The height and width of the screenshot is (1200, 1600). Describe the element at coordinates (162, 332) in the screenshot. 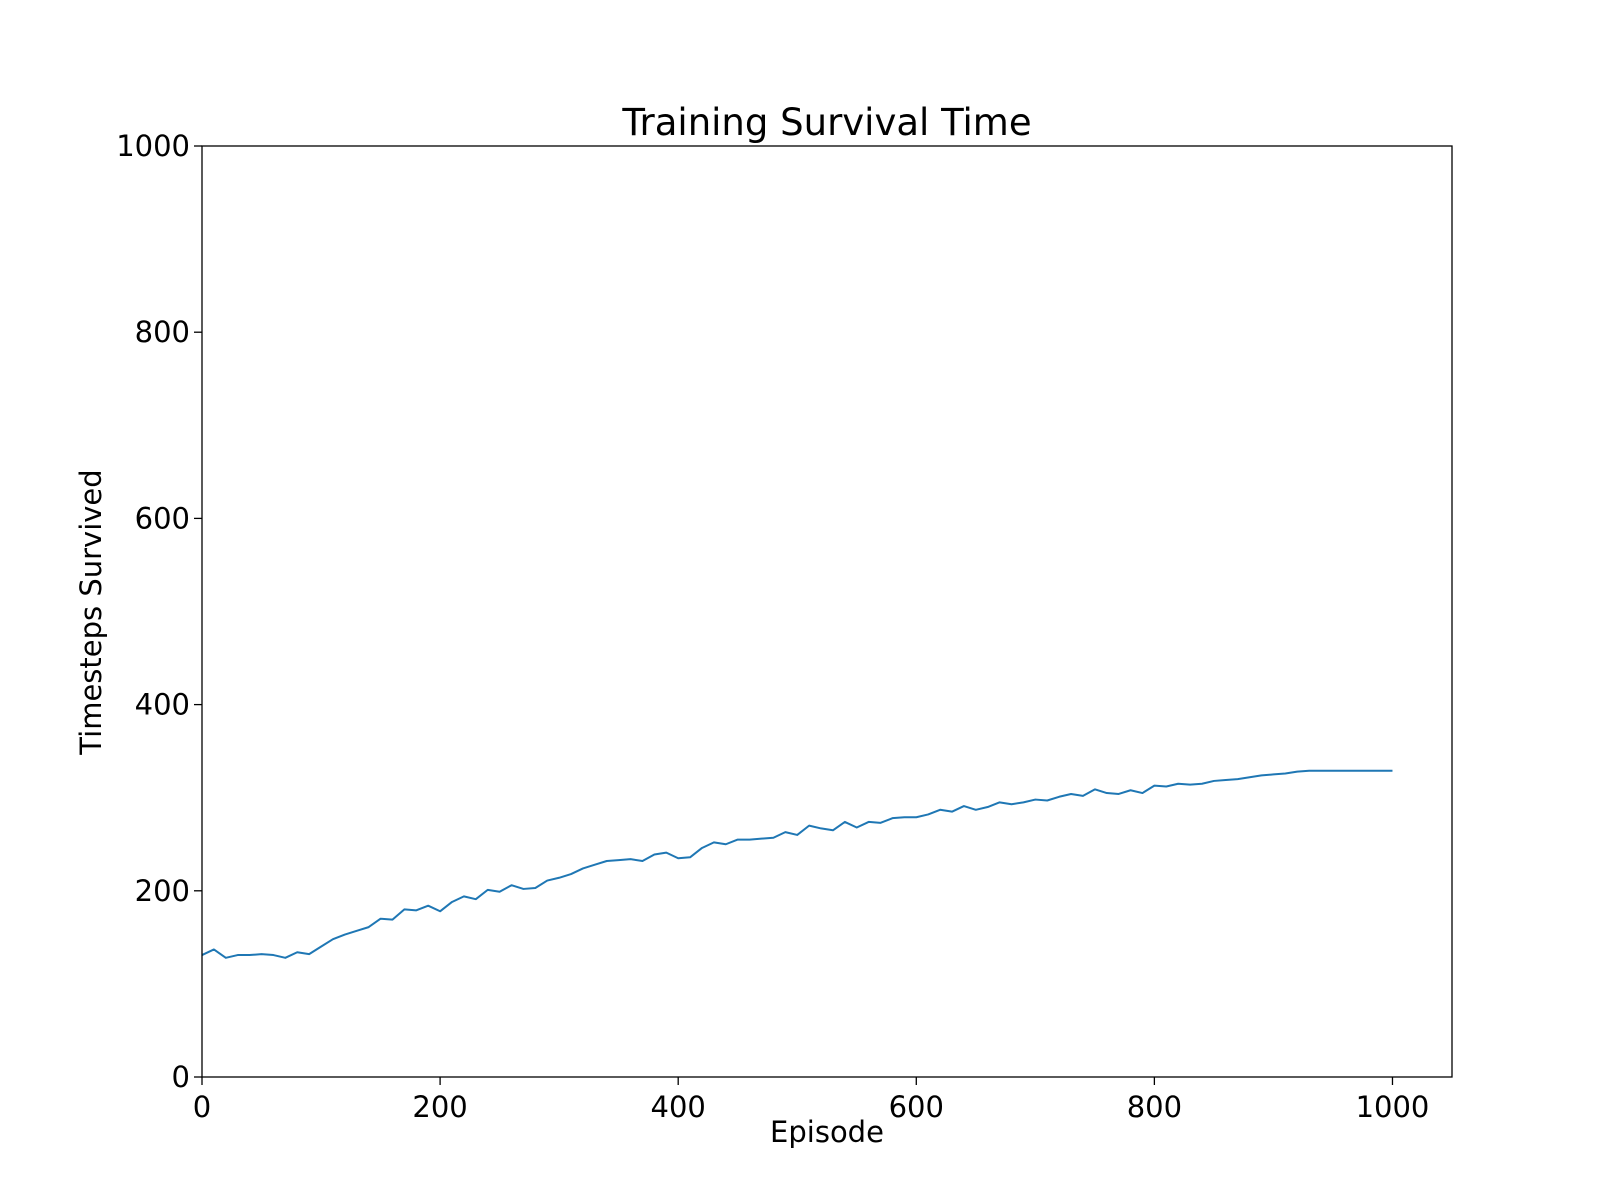

I see `y-tick-label: 800` at that location.